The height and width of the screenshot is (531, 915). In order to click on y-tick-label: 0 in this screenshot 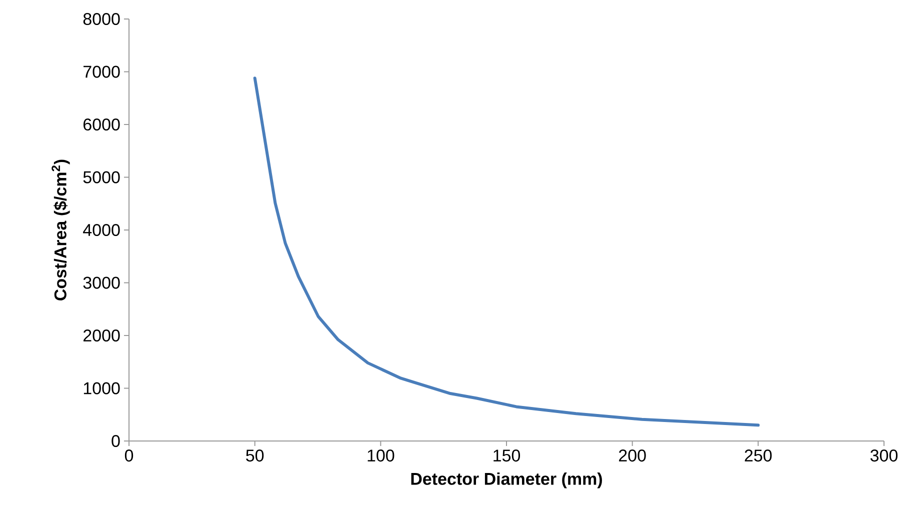, I will do `click(116, 441)`.